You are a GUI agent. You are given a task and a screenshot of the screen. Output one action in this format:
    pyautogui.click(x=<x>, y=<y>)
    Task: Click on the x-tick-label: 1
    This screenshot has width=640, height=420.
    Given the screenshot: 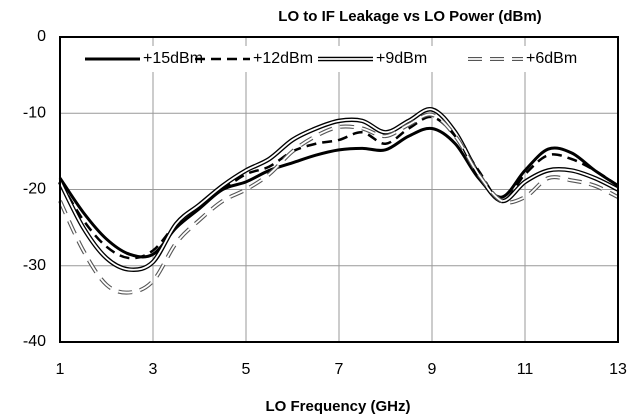 What is the action you would take?
    pyautogui.click(x=60, y=369)
    